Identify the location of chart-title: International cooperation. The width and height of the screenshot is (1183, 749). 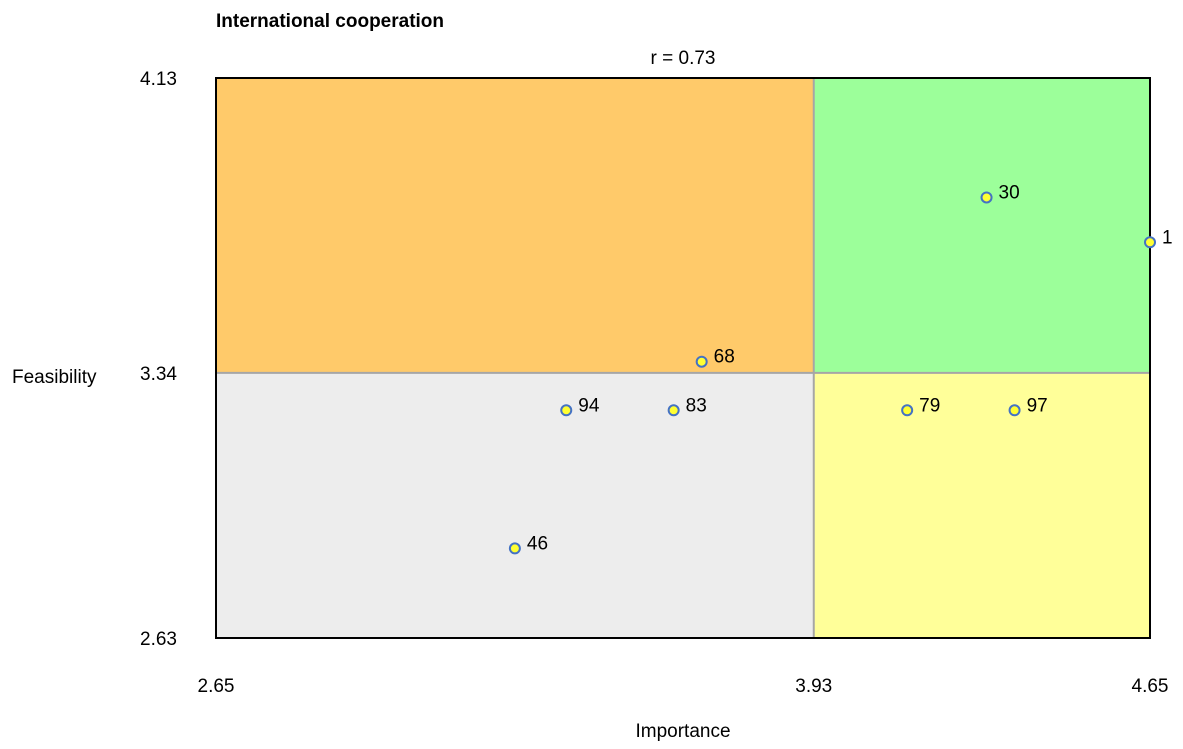
(330, 21).